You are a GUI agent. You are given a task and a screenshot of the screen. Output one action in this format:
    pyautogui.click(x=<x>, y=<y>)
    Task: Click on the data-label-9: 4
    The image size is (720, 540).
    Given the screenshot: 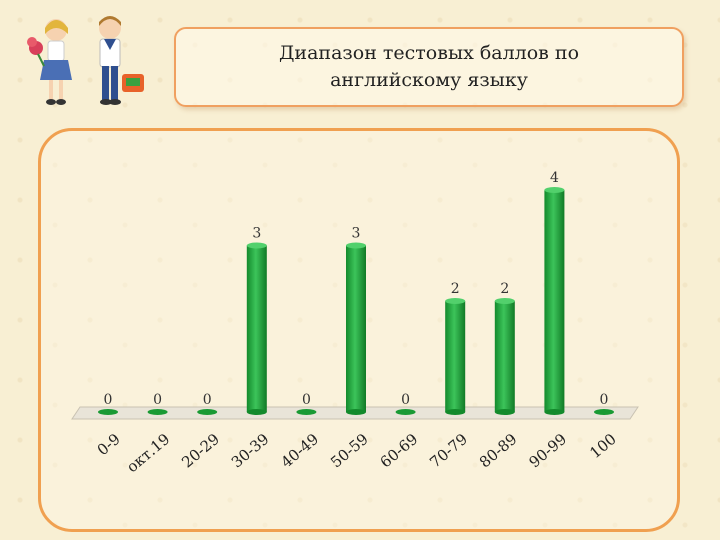 What is the action you would take?
    pyautogui.click(x=554, y=178)
    